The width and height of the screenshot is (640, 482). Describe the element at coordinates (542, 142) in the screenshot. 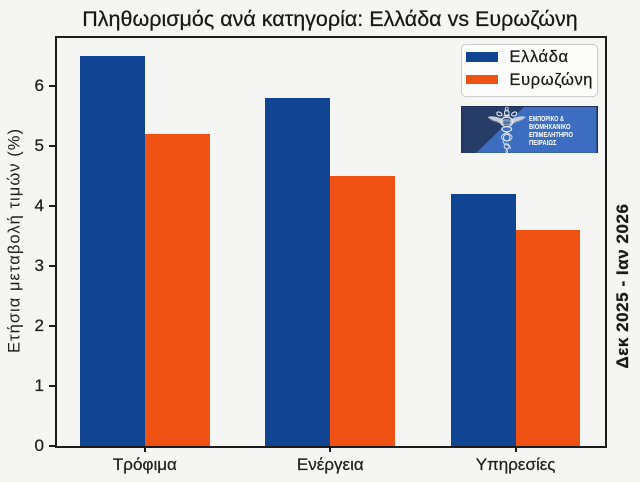

I see `svg-text: ΠΕΙΡΑΙΩΣ` at that location.